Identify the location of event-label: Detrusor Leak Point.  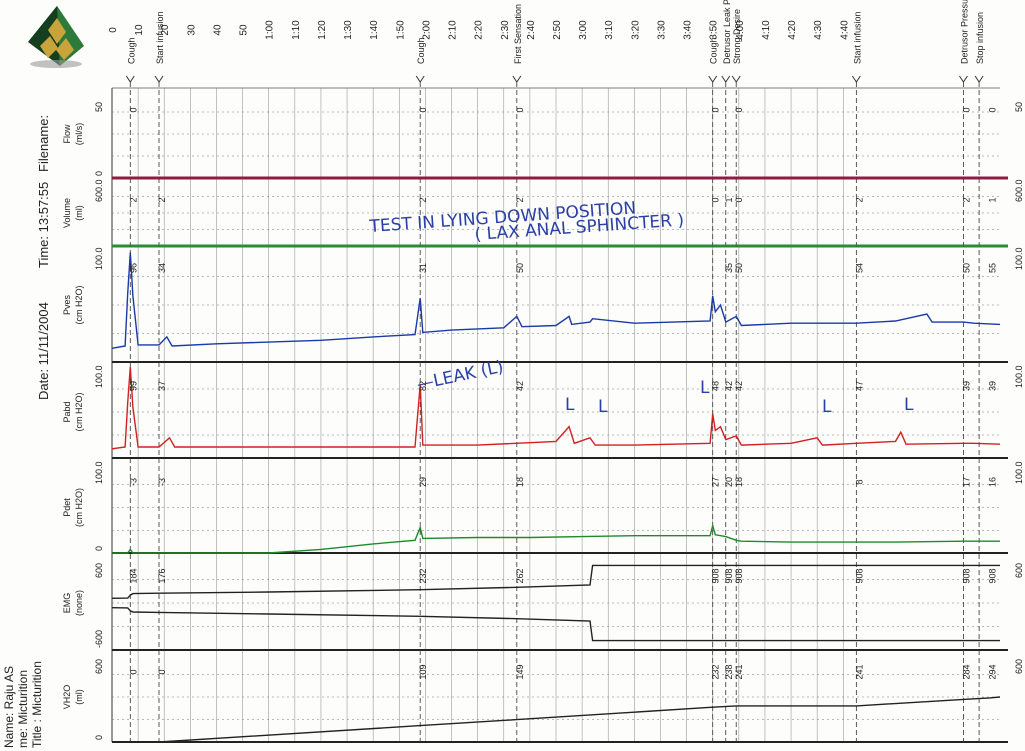
(727, 32).